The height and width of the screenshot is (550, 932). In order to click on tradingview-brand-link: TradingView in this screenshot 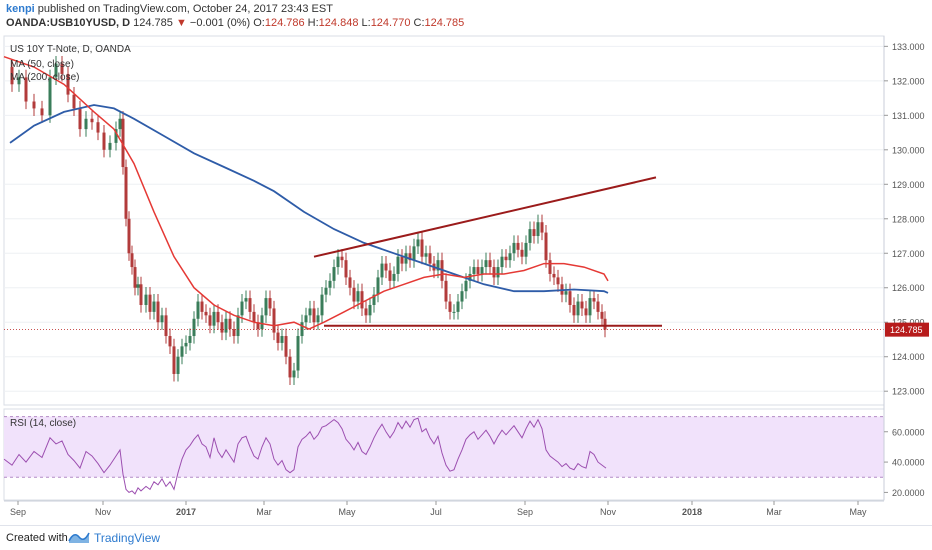, I will do `click(127, 538)`.